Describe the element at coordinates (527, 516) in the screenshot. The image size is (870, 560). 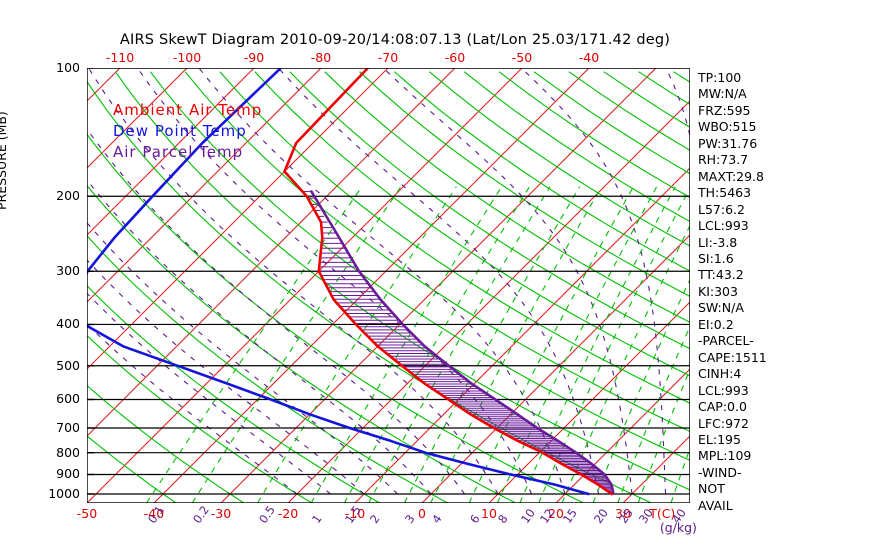
I see `mixing-ratio-label-10: 10` at that location.